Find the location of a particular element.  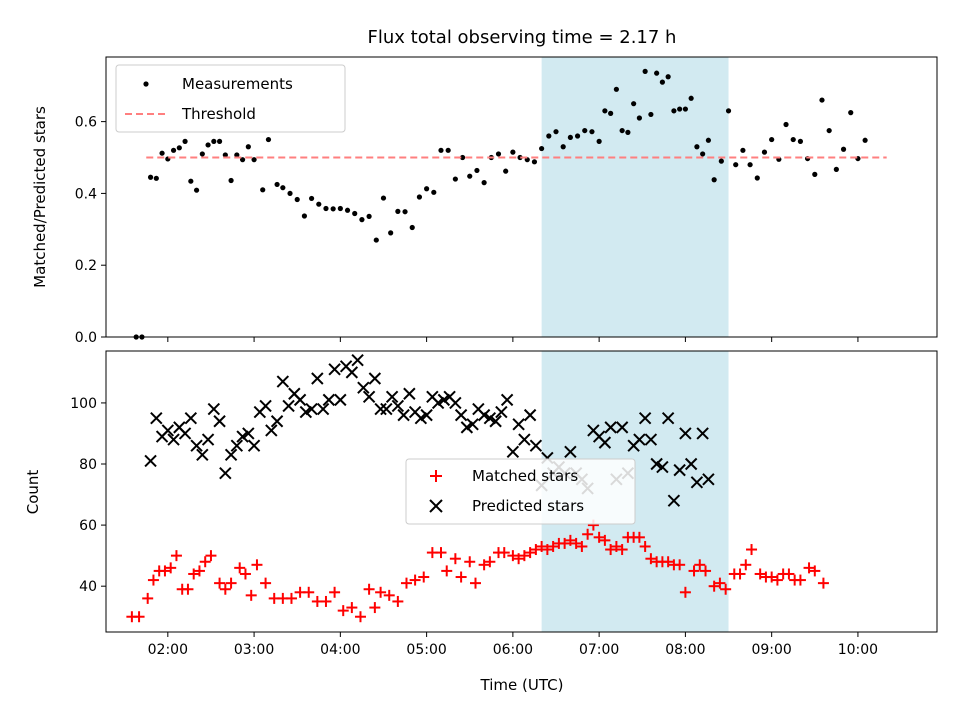

top-legend: Measurements Threshold is located at coordinates (230, 98).